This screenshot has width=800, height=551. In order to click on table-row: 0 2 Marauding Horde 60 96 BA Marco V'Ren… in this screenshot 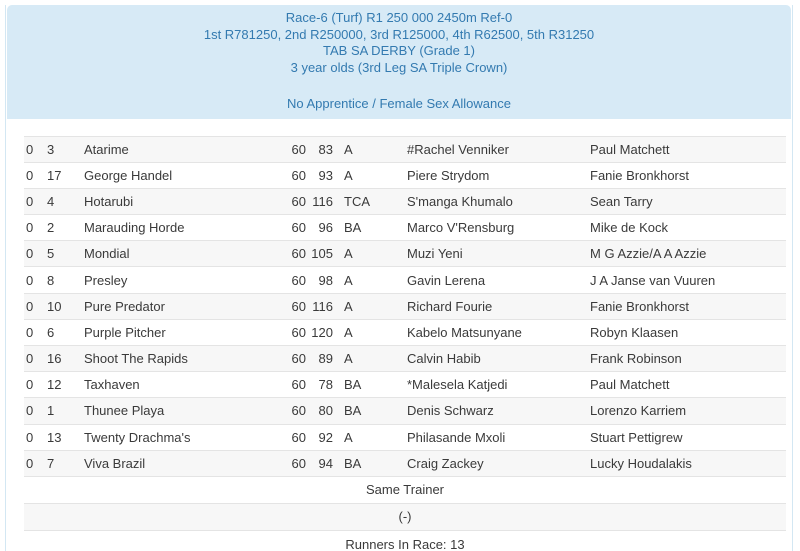, I will do `click(405, 227)`.